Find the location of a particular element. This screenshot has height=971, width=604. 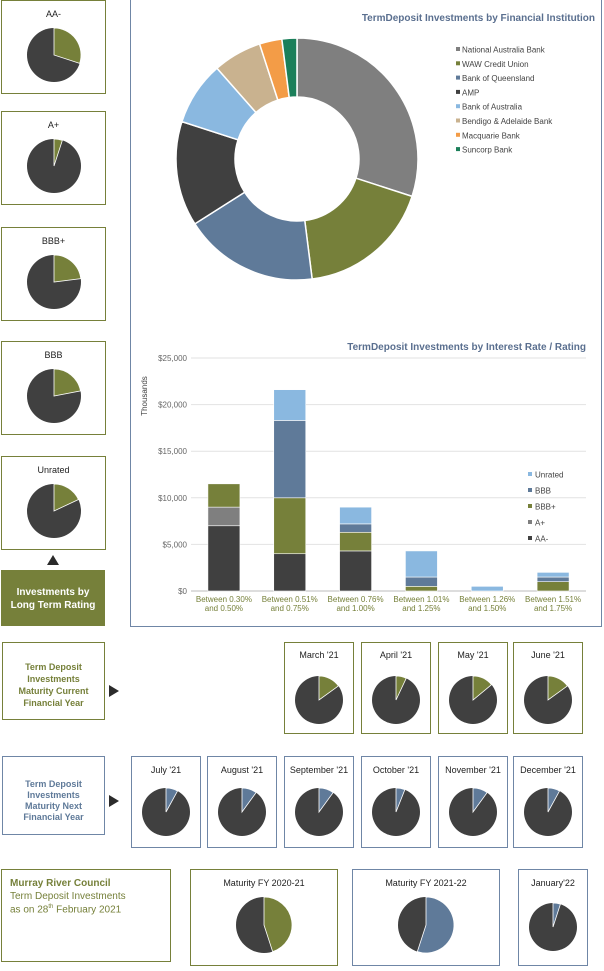

next-month-2-tile: September '21 is located at coordinates (319, 802).